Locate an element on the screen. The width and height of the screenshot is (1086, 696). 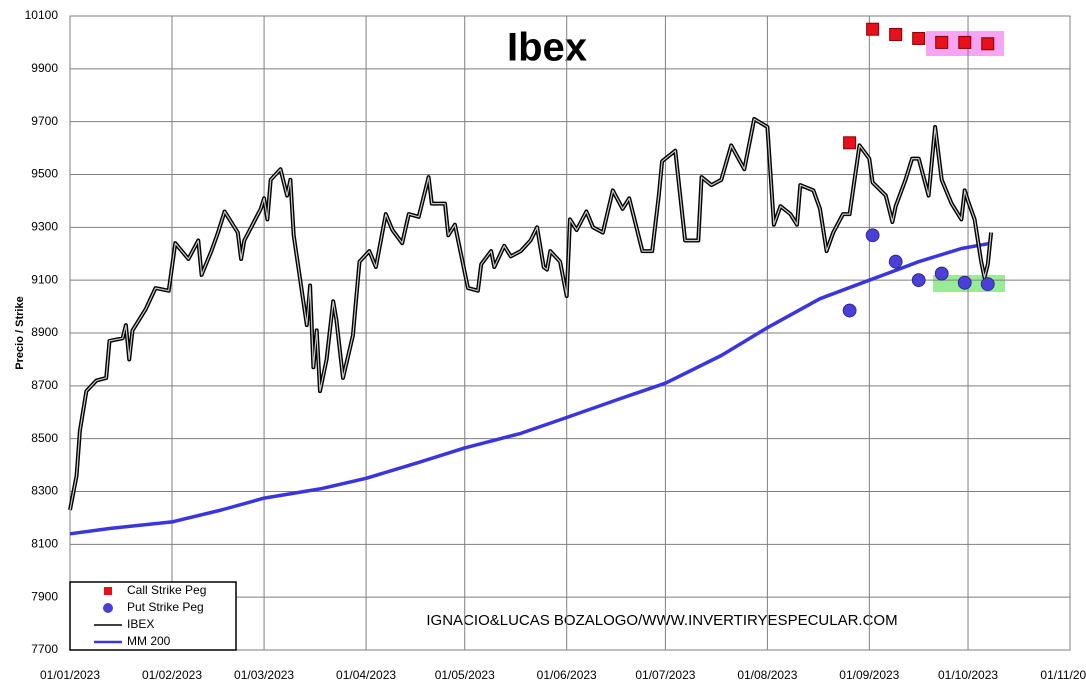
legend-label: IBEX is located at coordinates (140, 624).